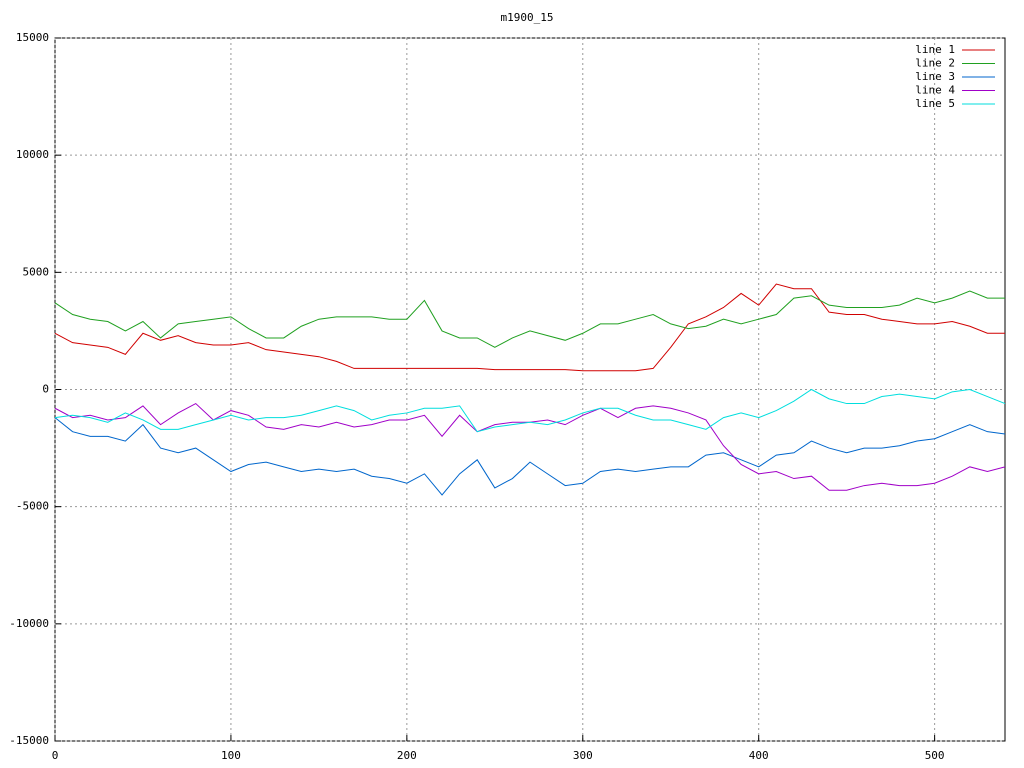 The height and width of the screenshot is (768, 1024). Describe the element at coordinates (935, 90) in the screenshot. I see `legend-label: line 4` at that location.